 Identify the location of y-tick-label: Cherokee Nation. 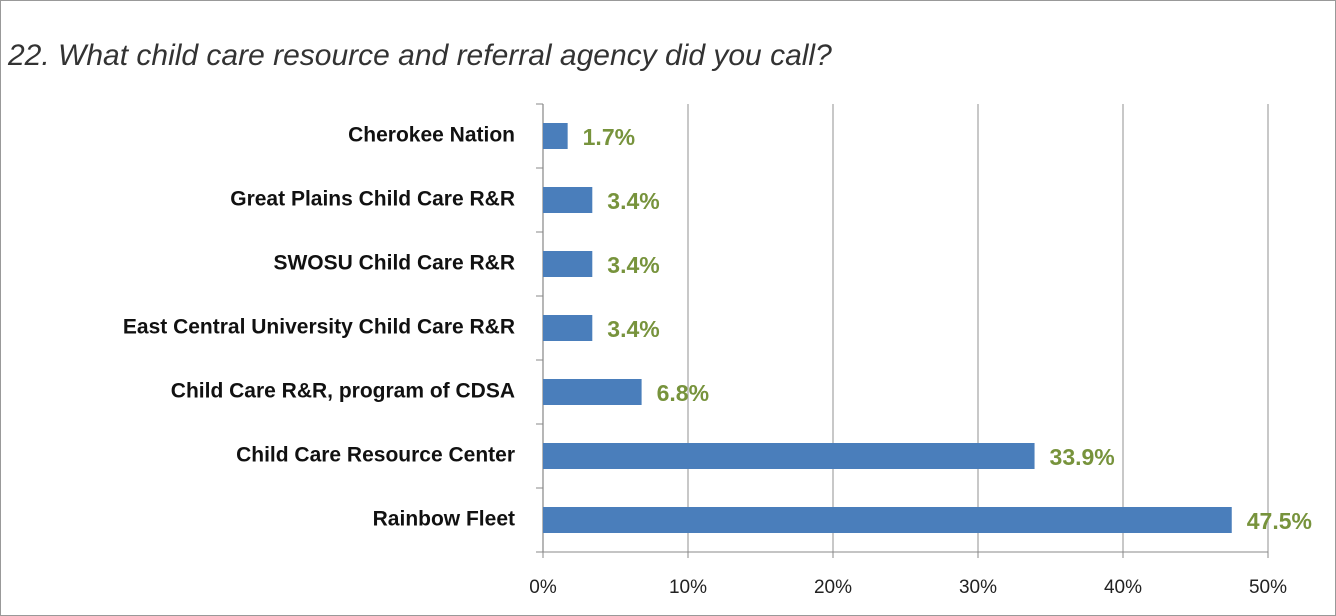
(431, 135).